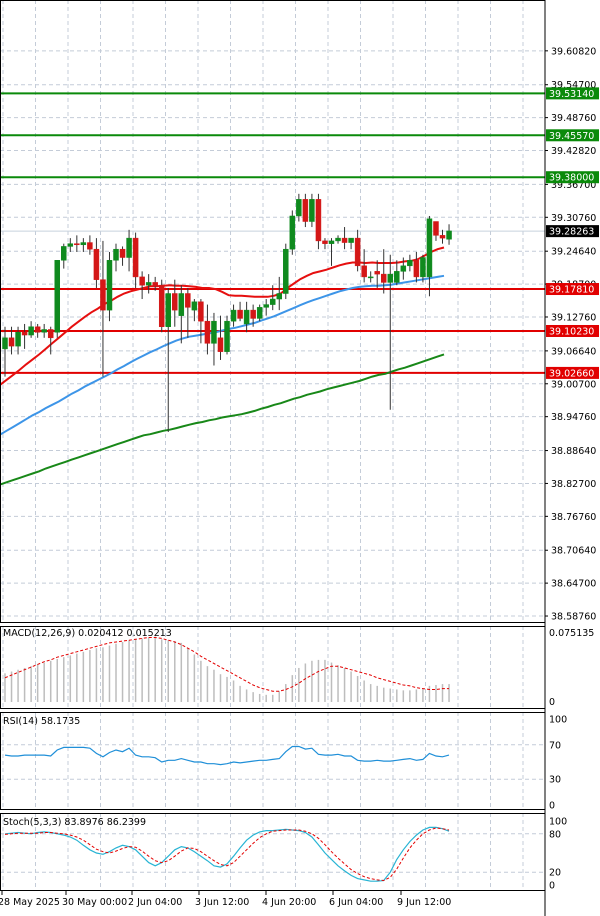 The height and width of the screenshot is (916, 600). Describe the element at coordinates (573, 617) in the screenshot. I see `price-tick-label: 38.58760` at that location.